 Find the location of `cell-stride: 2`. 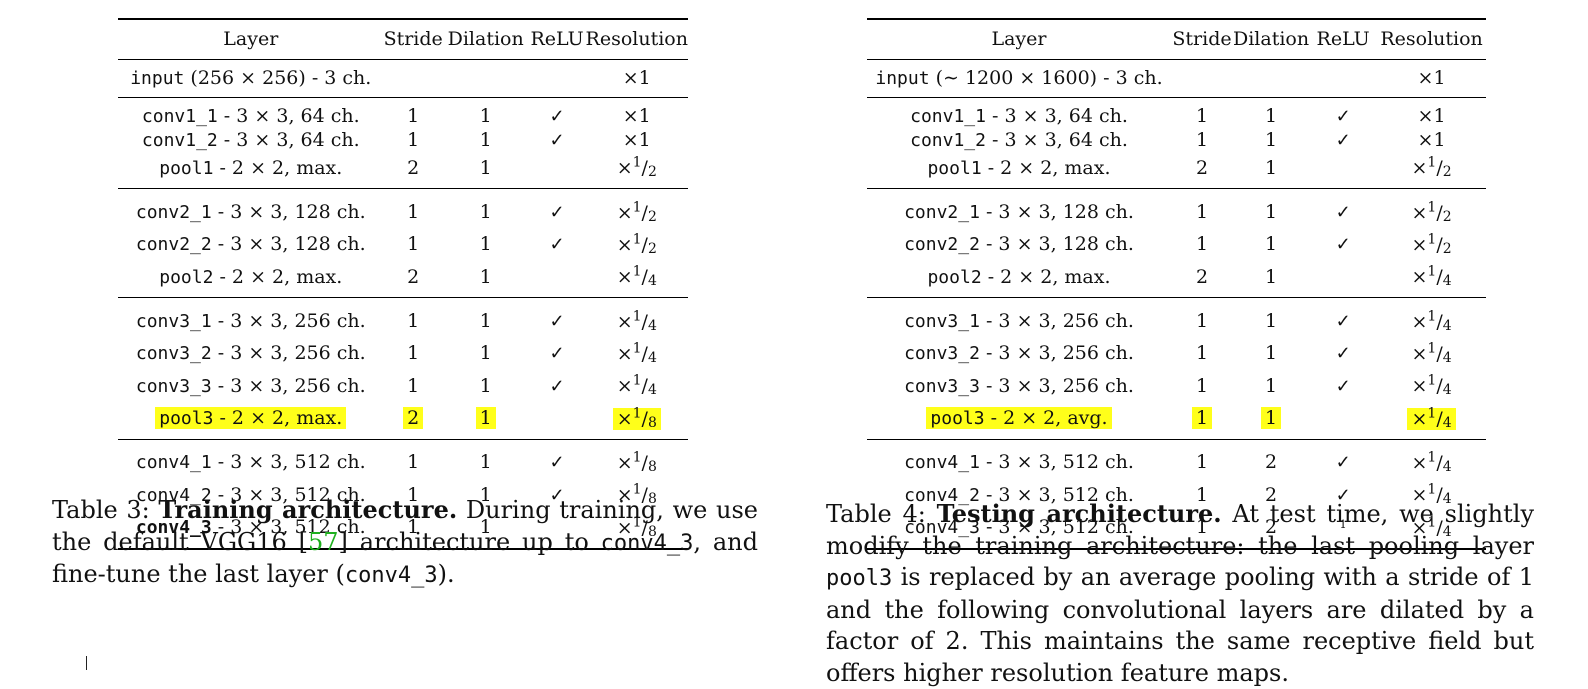

cell-stride: 2 is located at coordinates (413, 170).